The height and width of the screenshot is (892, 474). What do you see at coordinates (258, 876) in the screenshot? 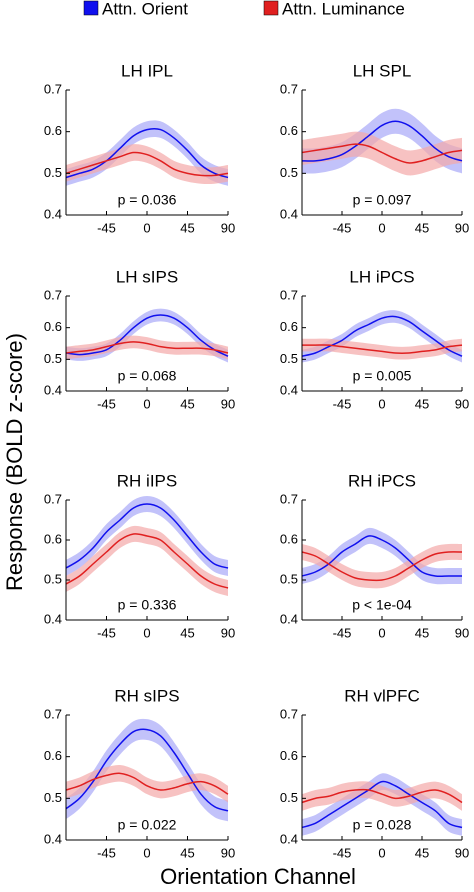
I see `x-axis-label: Orientation Channel` at bounding box center [258, 876].